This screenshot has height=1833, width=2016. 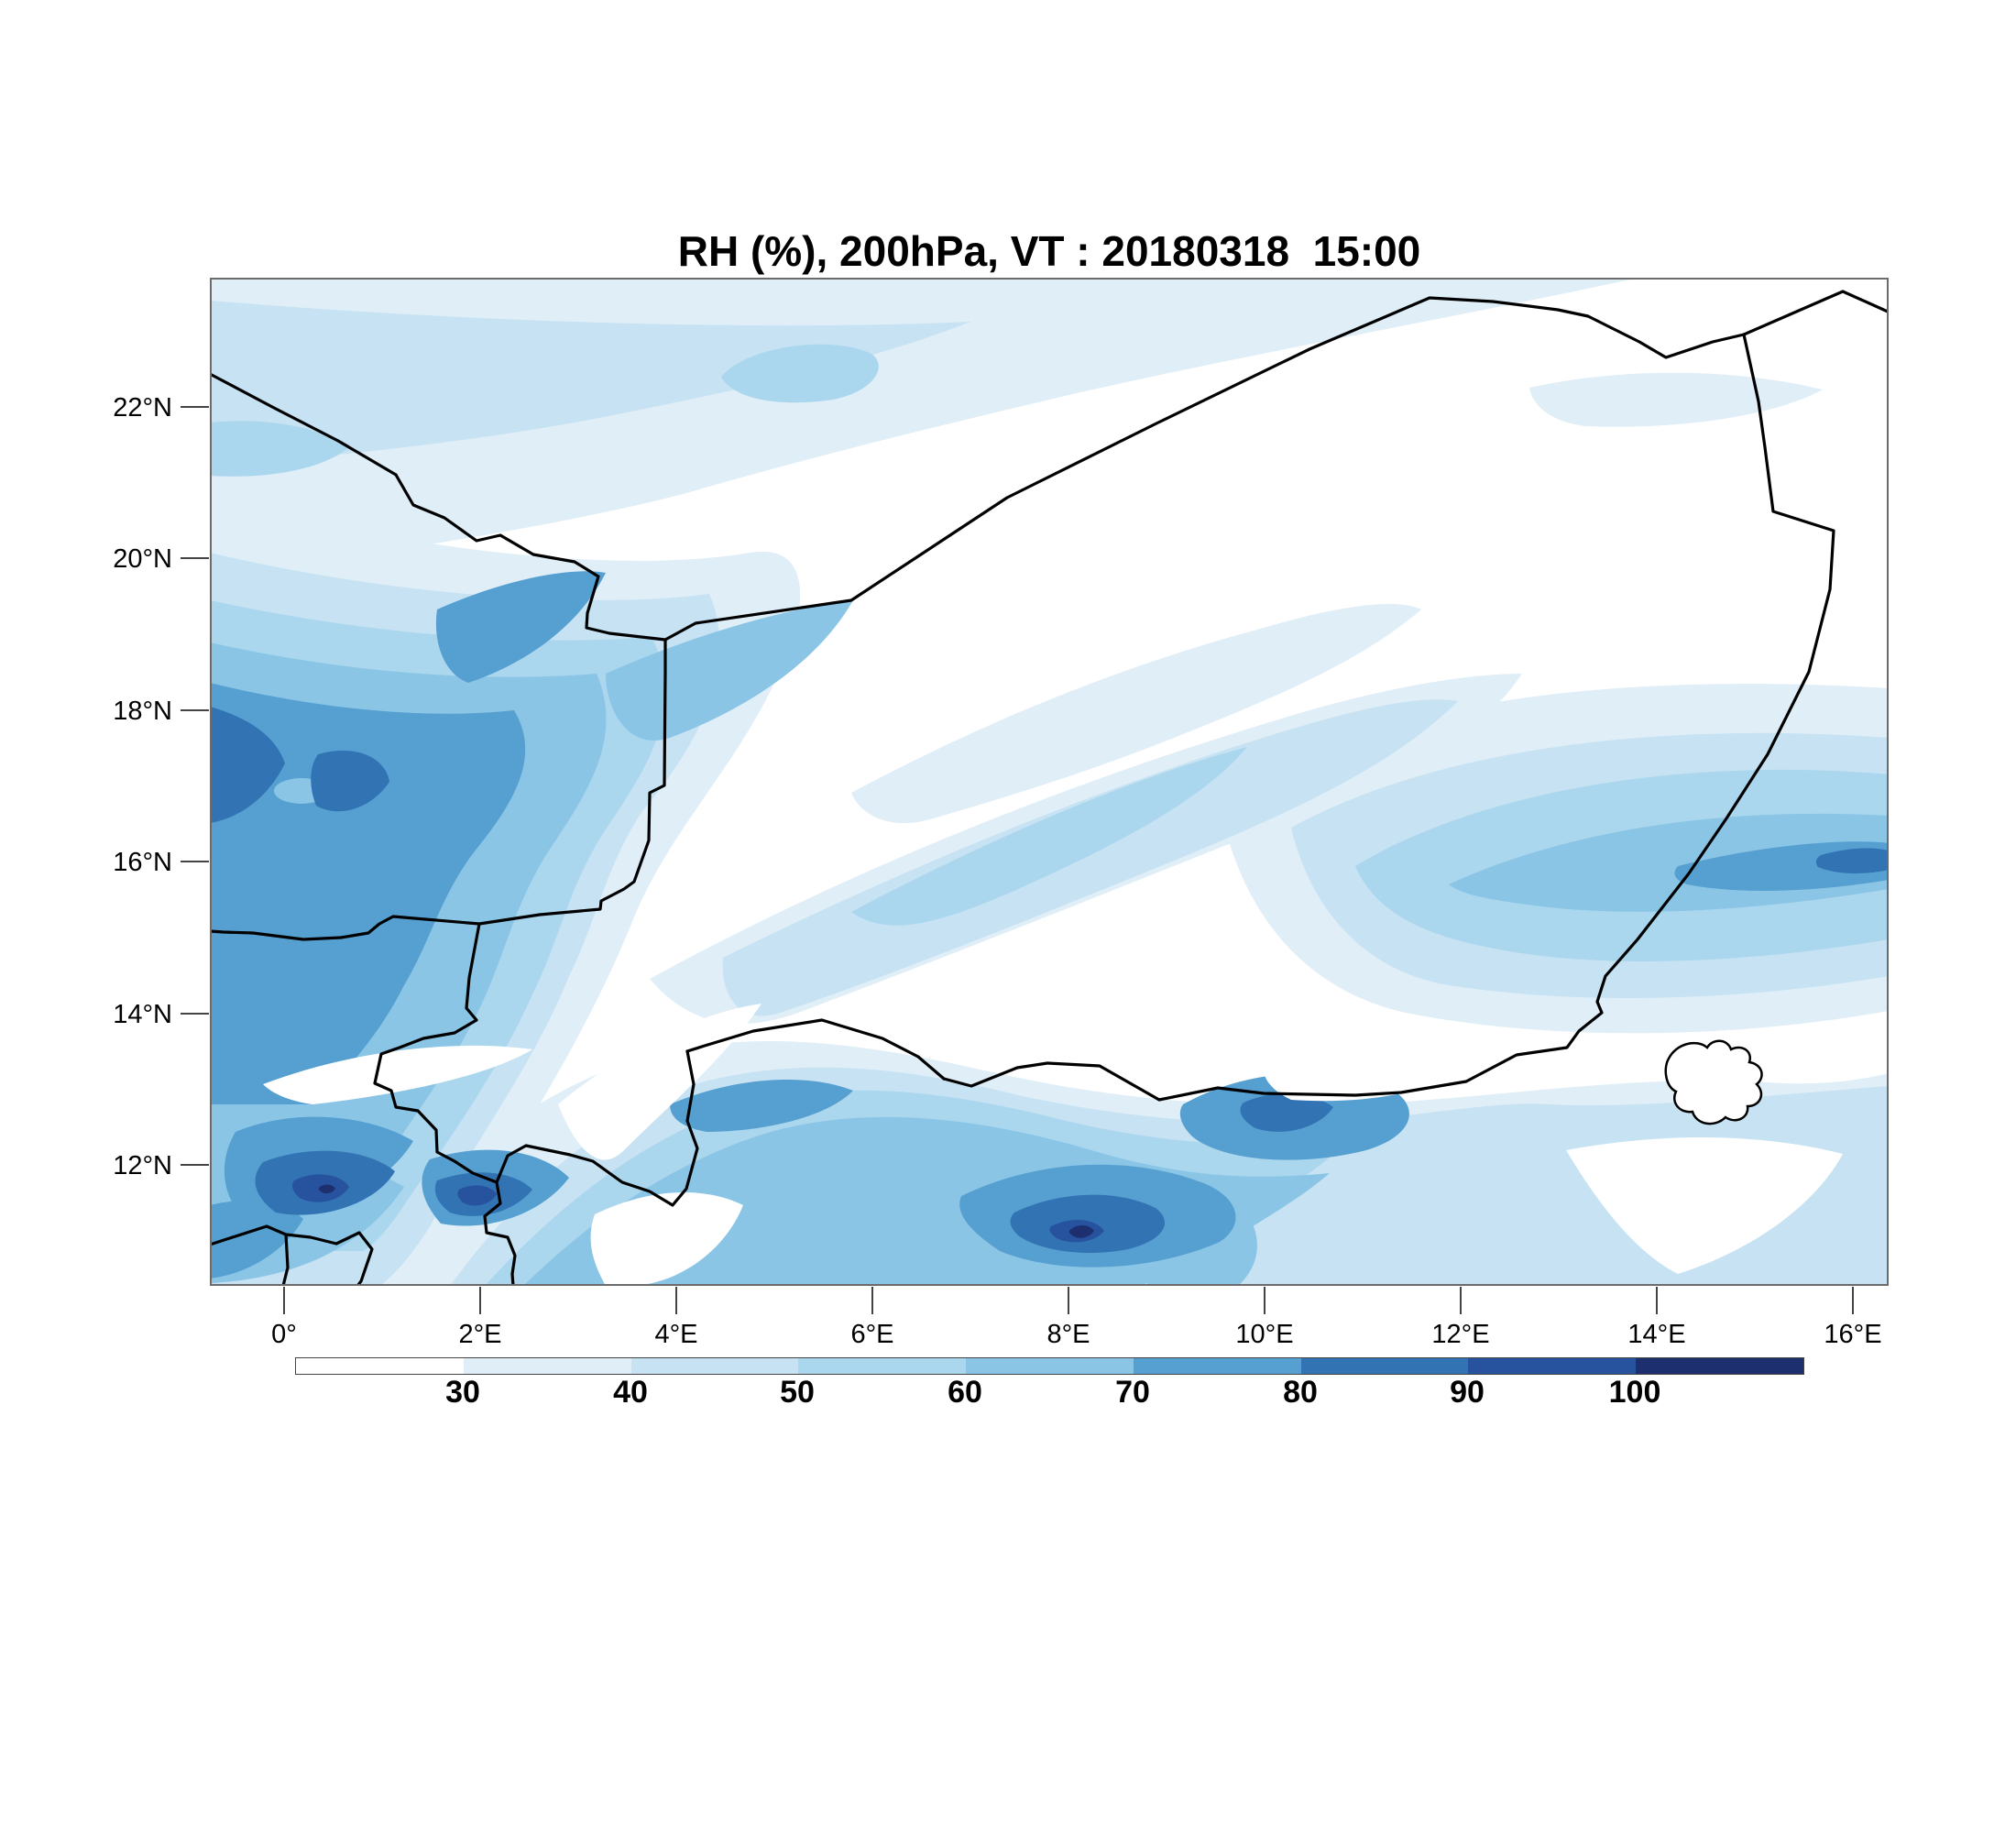 What do you see at coordinates (462, 1392) in the screenshot?
I see `colorbar-label: 30` at bounding box center [462, 1392].